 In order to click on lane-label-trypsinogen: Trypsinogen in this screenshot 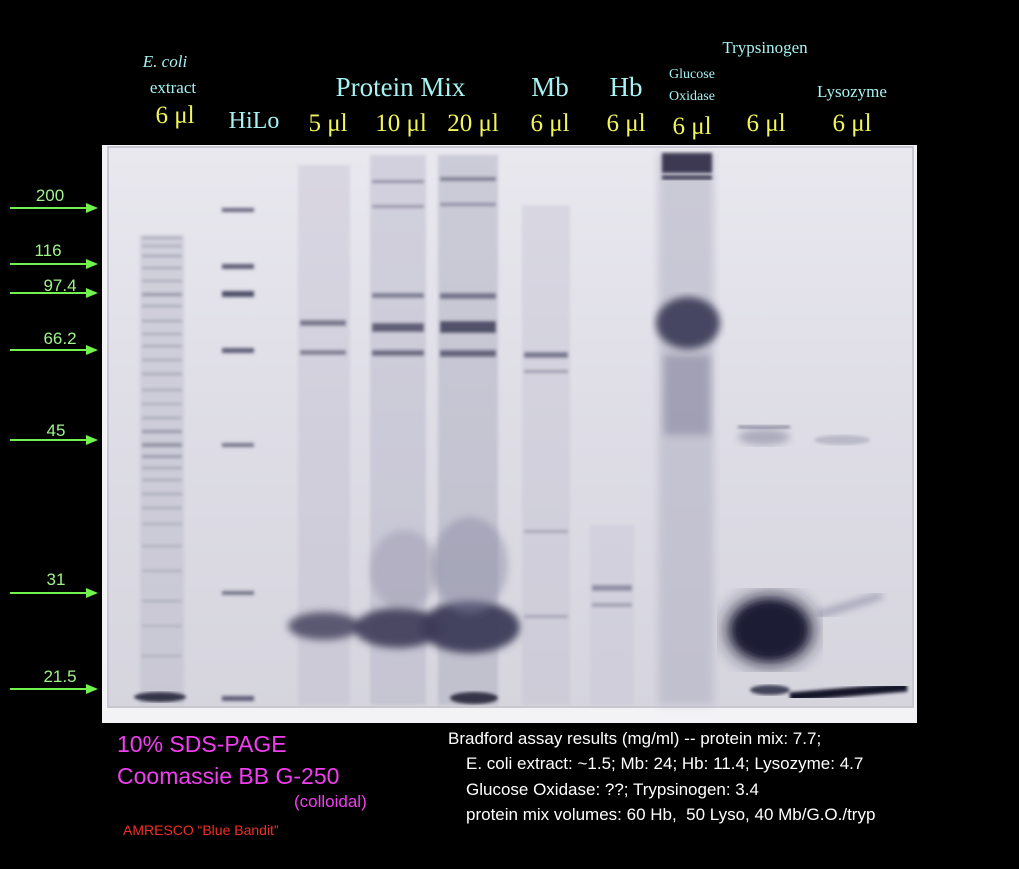, I will do `click(765, 47)`.